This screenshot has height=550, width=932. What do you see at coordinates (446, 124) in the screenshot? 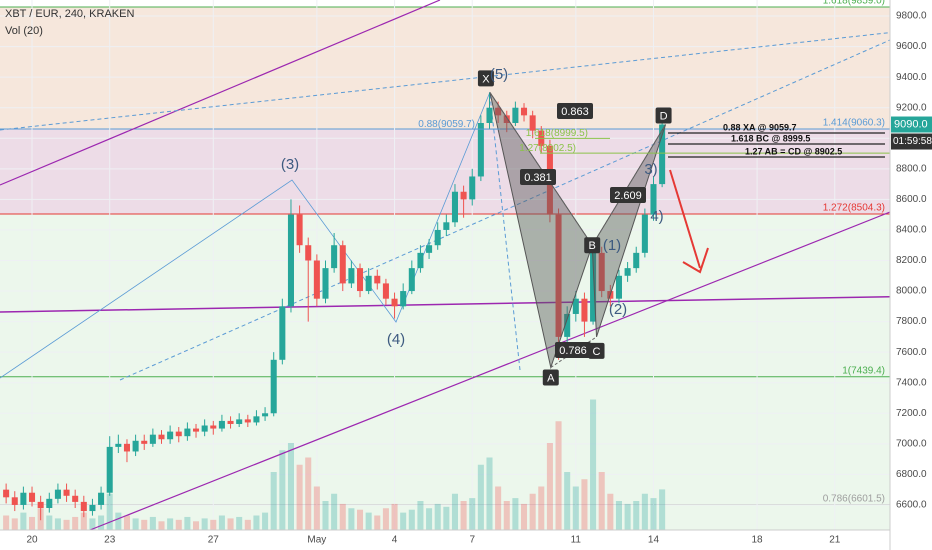
I see `pattern-level-label: 0.88(9059.7)` at bounding box center [446, 124].